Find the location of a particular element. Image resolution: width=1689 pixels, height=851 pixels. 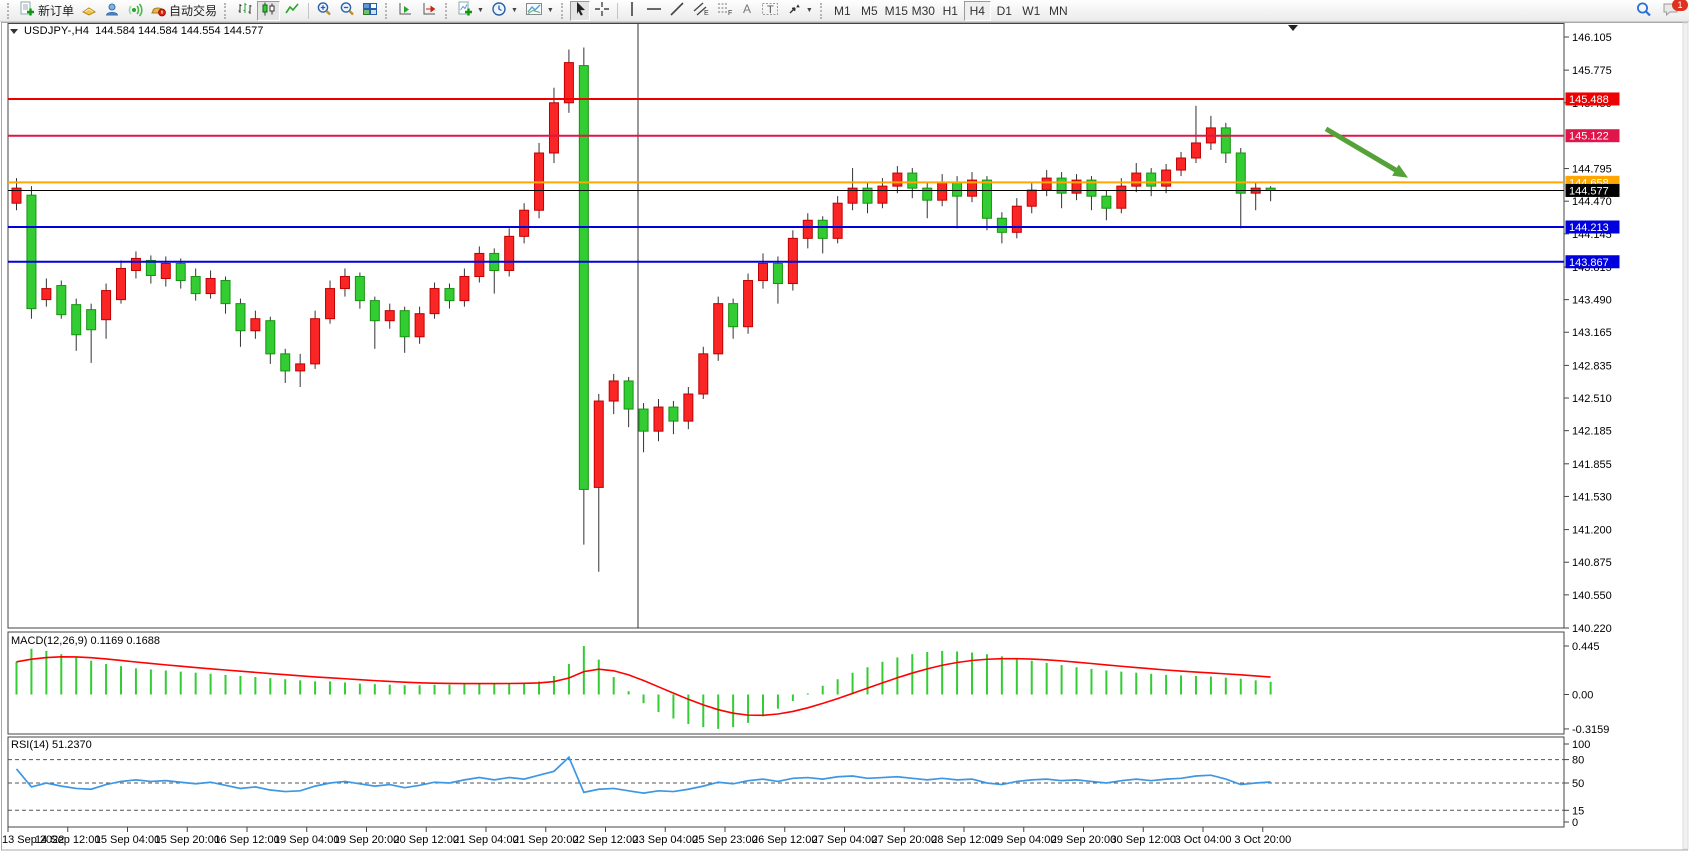

timeframe-m30-button: M30 is located at coordinates (923, 11).